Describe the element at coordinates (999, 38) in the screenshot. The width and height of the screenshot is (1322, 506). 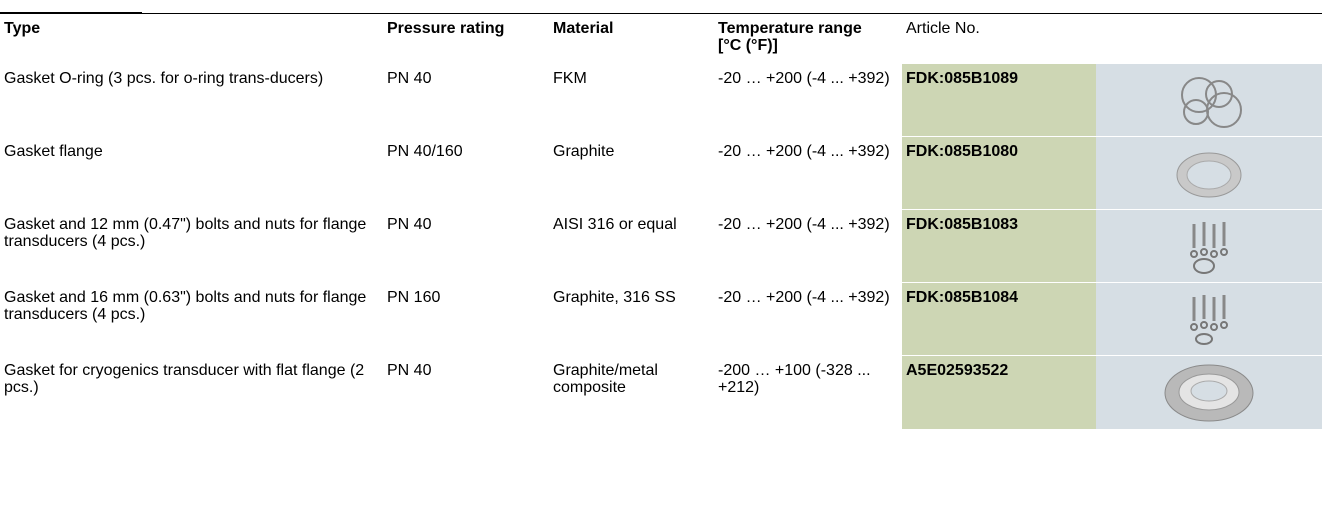
I see `header-cell: Article No.` at that location.